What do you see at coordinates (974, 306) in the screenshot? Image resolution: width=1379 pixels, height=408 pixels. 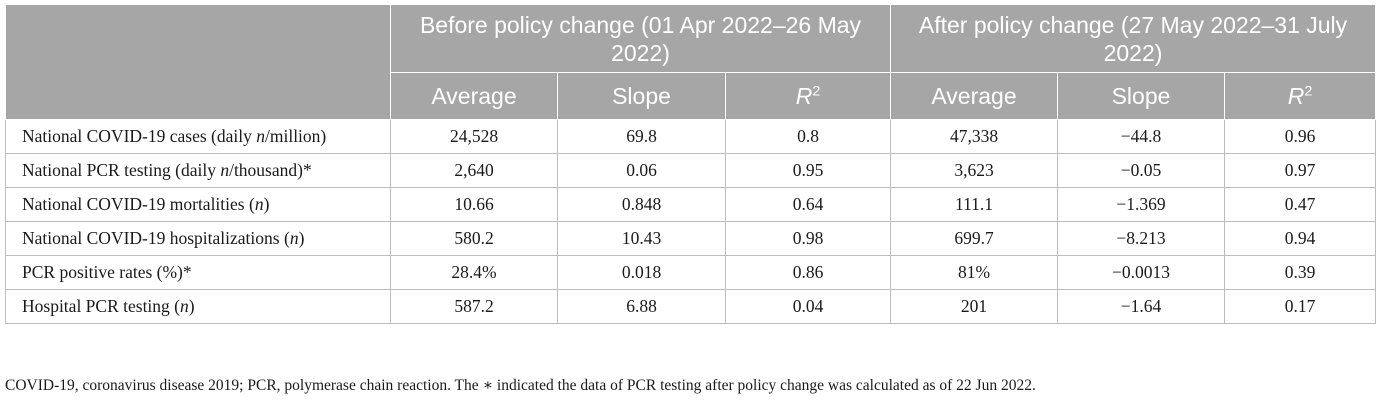 I see `after-average-cell: 201` at bounding box center [974, 306].